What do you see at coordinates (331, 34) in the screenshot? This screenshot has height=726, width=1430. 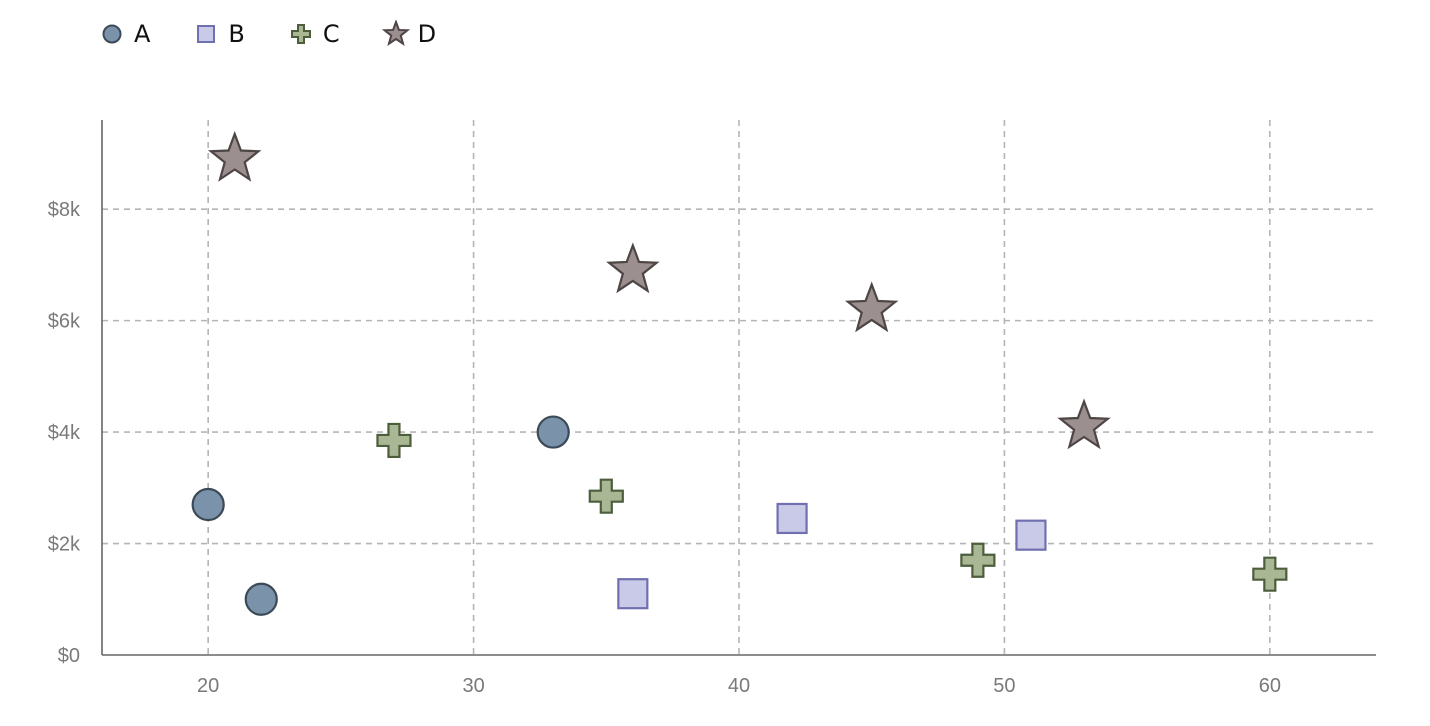 I see `legend-label-c: C` at bounding box center [331, 34].